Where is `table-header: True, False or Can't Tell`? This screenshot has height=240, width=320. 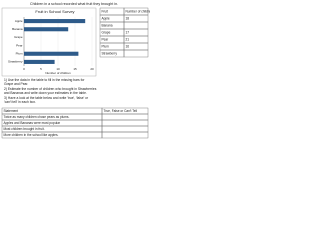
table-header: True, False or Can't Tell is located at coordinates (121, 111).